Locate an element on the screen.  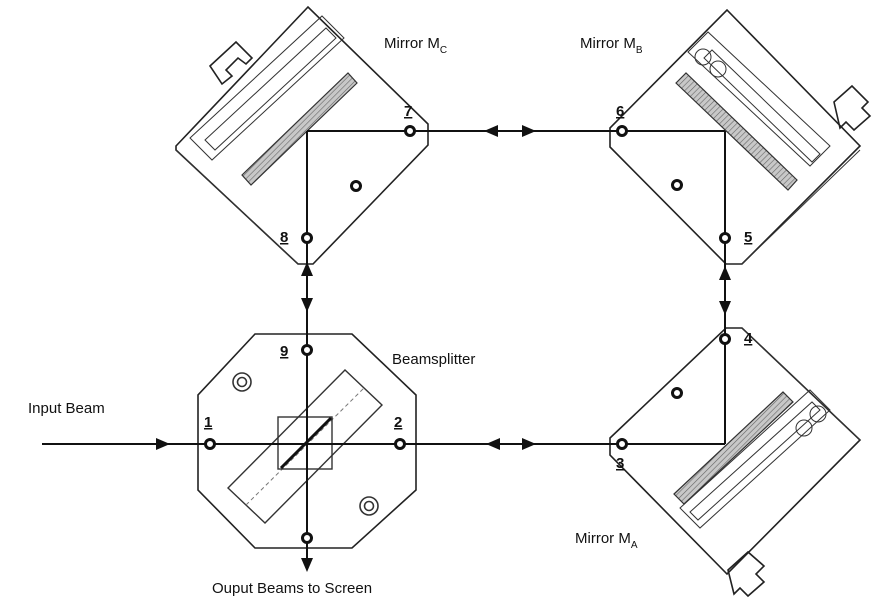
port-label-8: 8 is located at coordinates (284, 237).